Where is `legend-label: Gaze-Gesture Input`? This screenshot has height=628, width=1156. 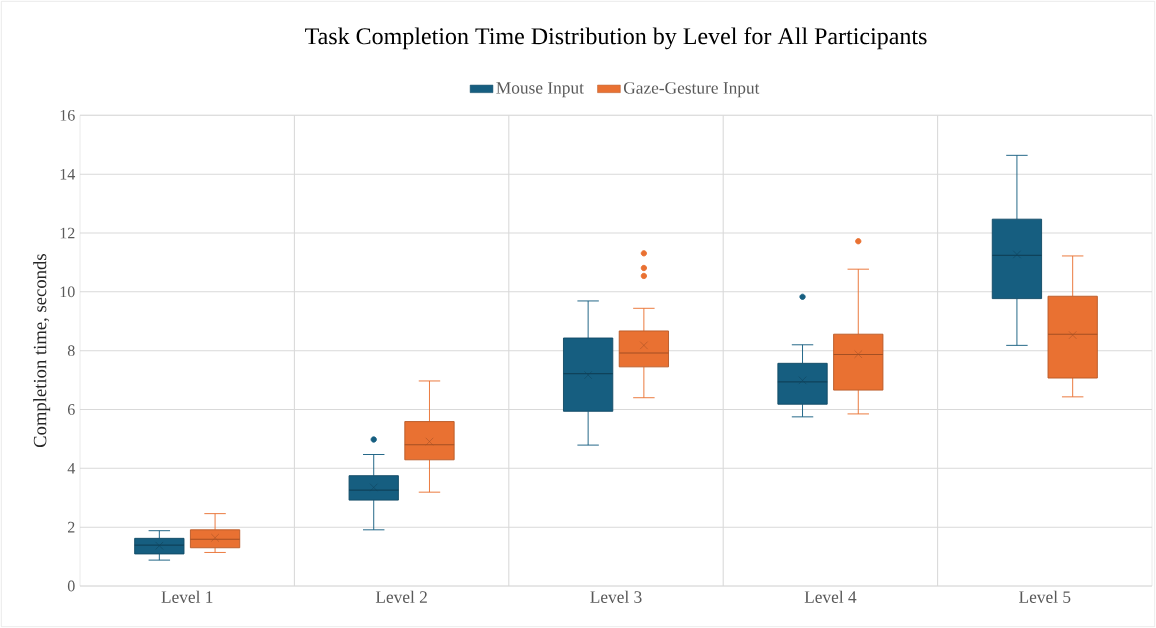
legend-label: Gaze-Gesture Input is located at coordinates (691, 90).